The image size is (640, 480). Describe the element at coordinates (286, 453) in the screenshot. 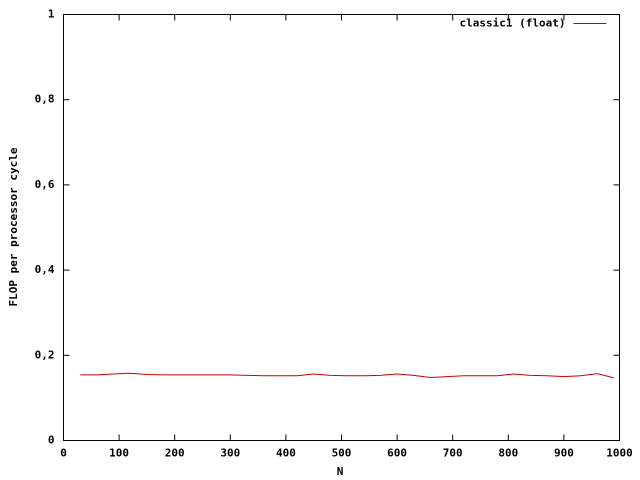

I see `x-tick-label: 400` at that location.